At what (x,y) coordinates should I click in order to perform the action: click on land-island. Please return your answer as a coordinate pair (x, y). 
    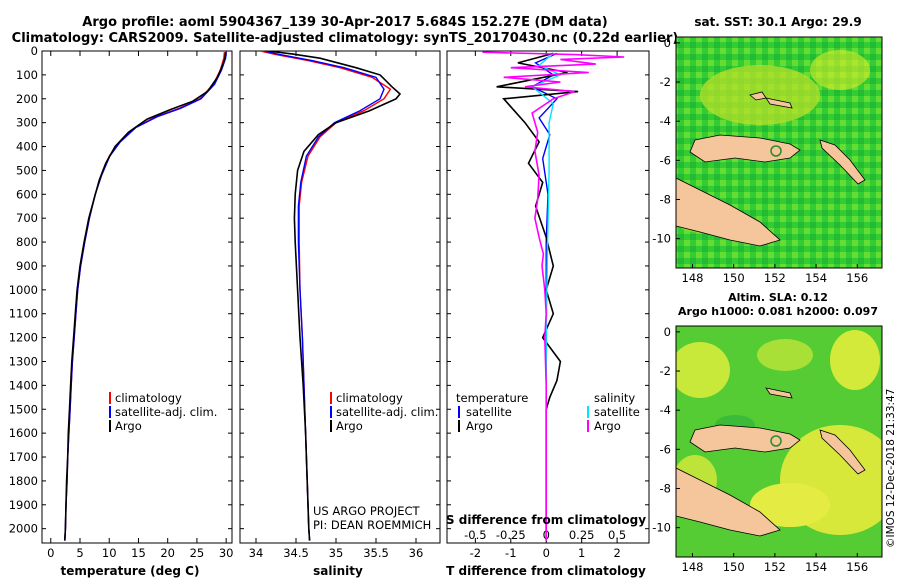
    Looking at the image, I should click on (758, 96).